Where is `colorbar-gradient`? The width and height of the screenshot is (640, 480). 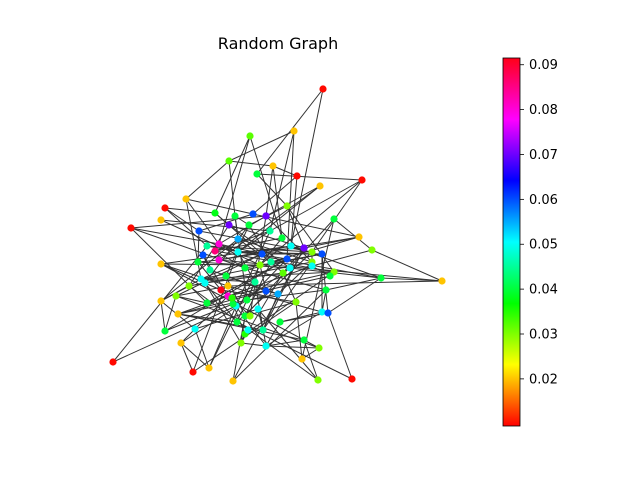
colorbar-gradient is located at coordinates (511, 242).